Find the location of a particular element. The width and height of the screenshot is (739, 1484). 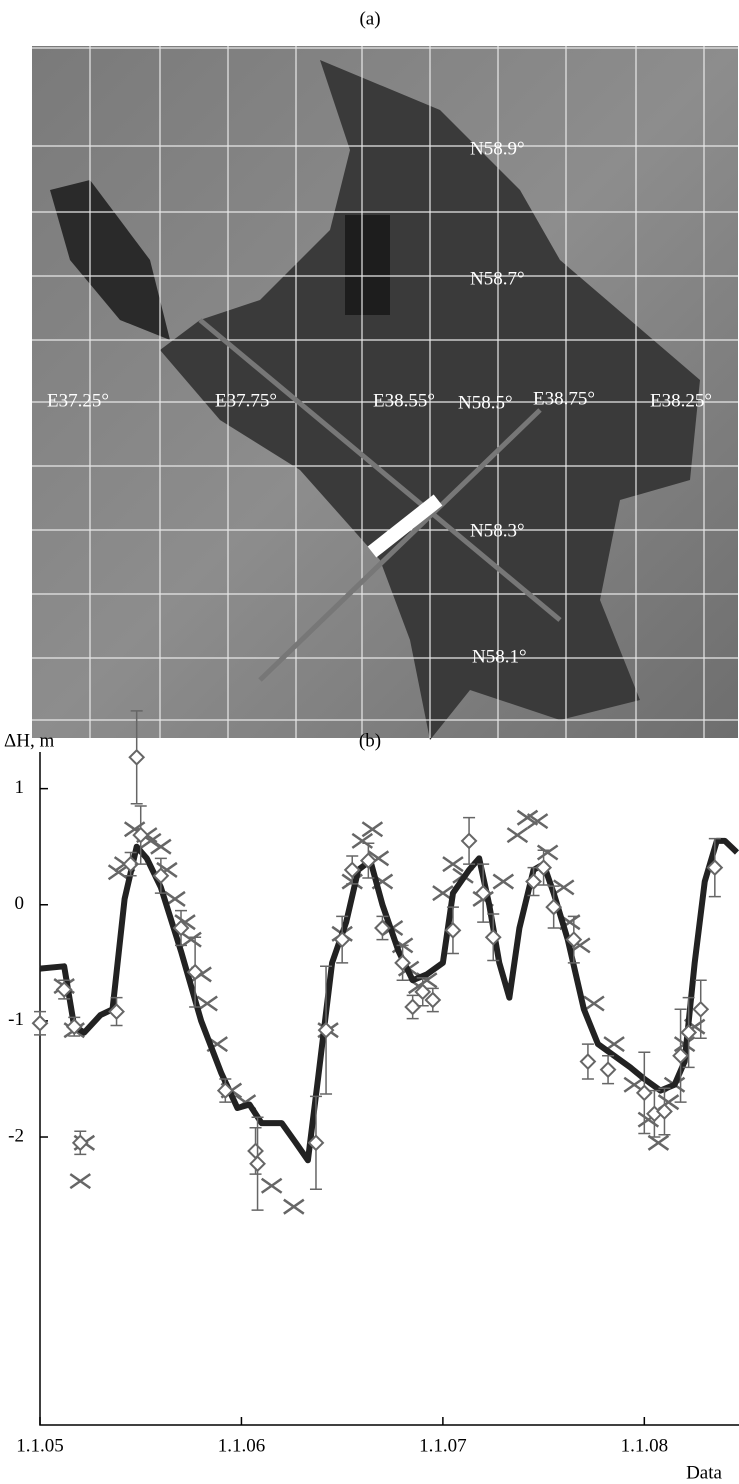

x-tick-label: 1.1.08 is located at coordinates (645, 1445).